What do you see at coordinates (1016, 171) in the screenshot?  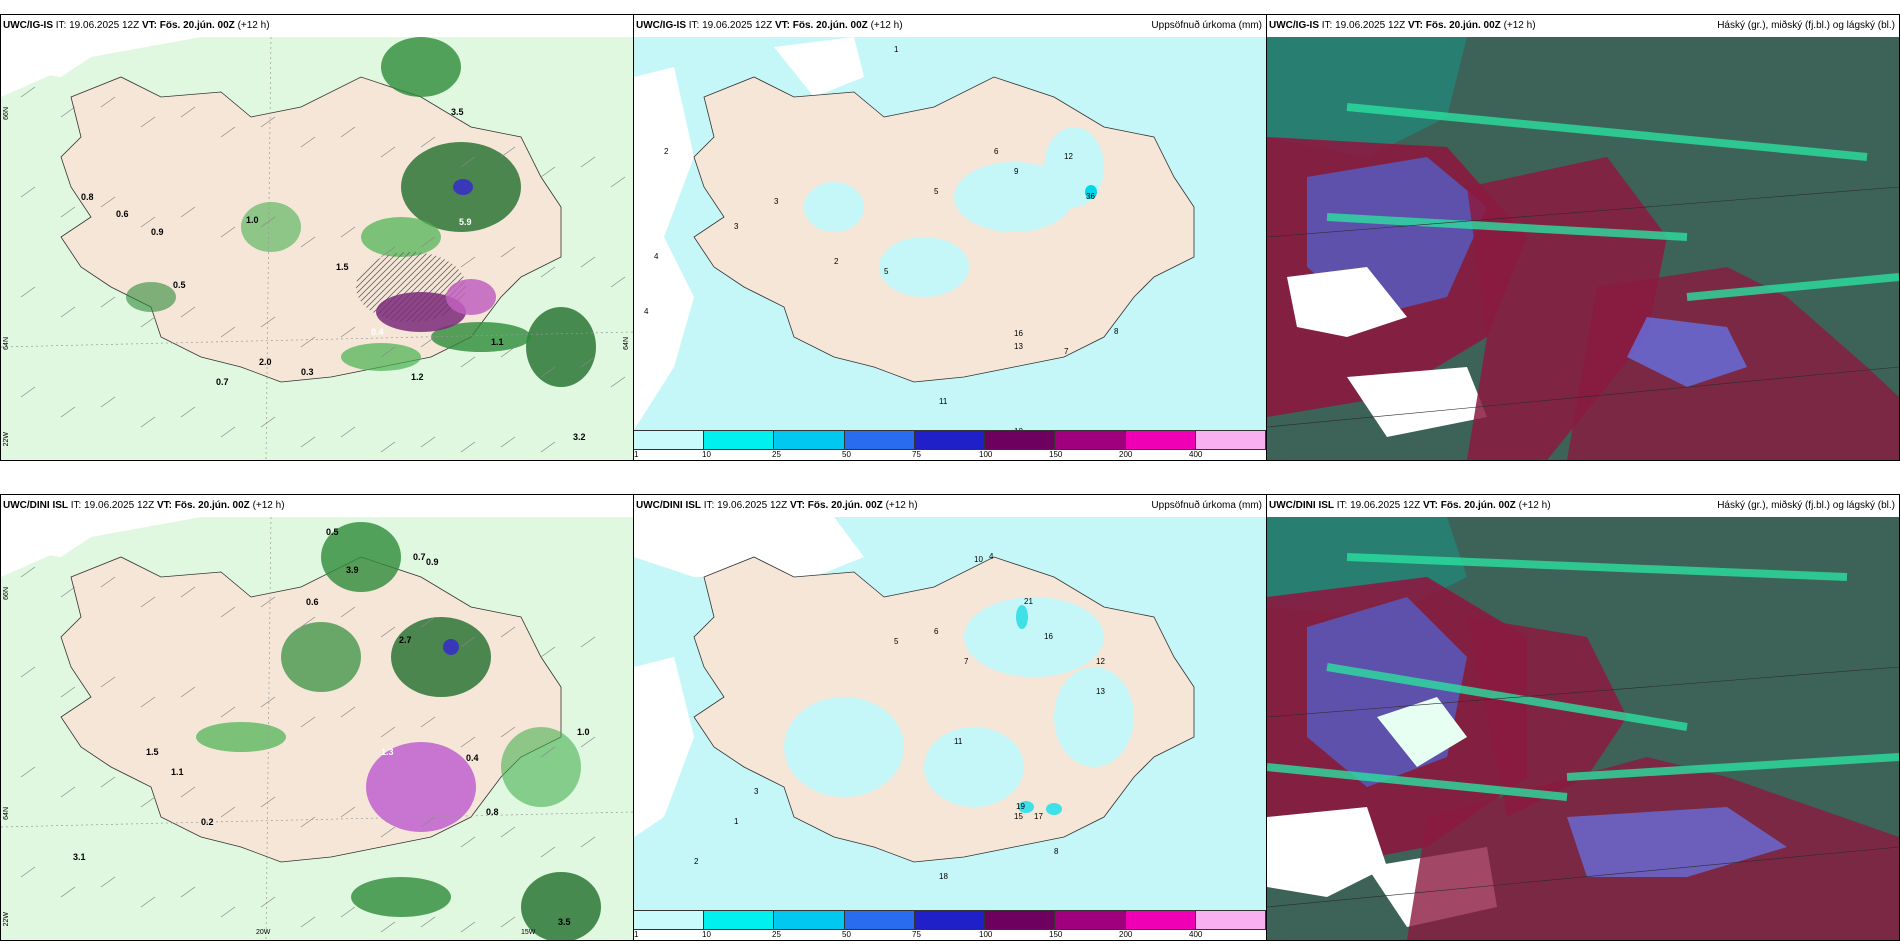 I see `precip-value: 9` at bounding box center [1016, 171].